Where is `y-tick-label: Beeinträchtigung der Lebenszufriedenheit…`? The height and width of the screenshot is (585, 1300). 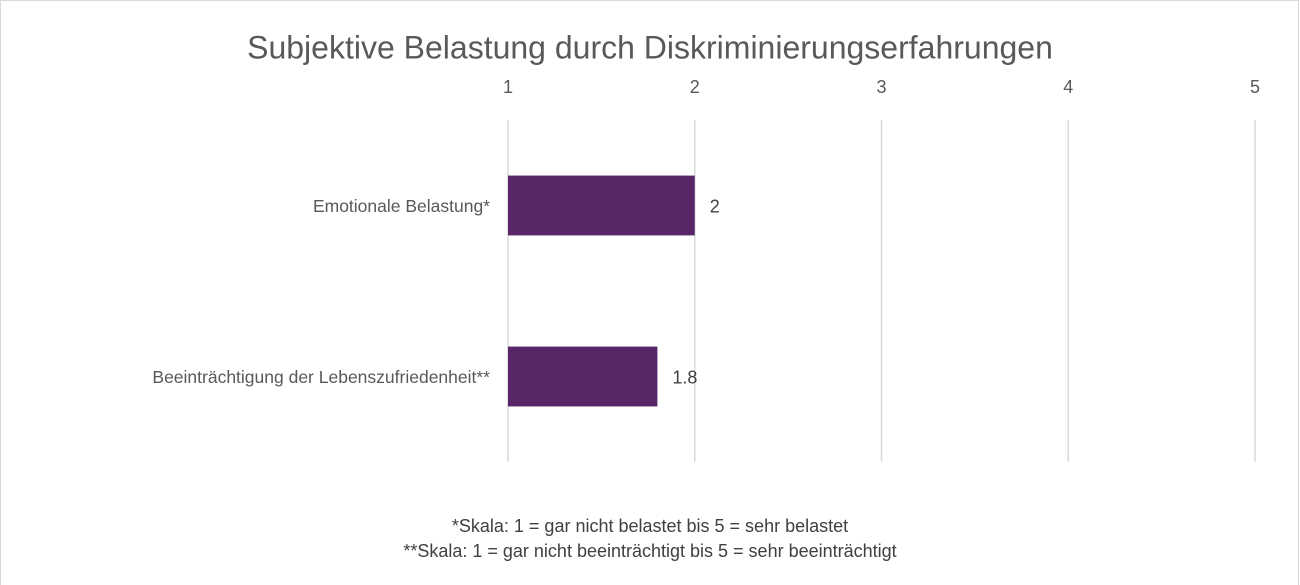 y-tick-label: Beeinträchtigung der Lebenszufriedenheit… is located at coordinates (321, 377).